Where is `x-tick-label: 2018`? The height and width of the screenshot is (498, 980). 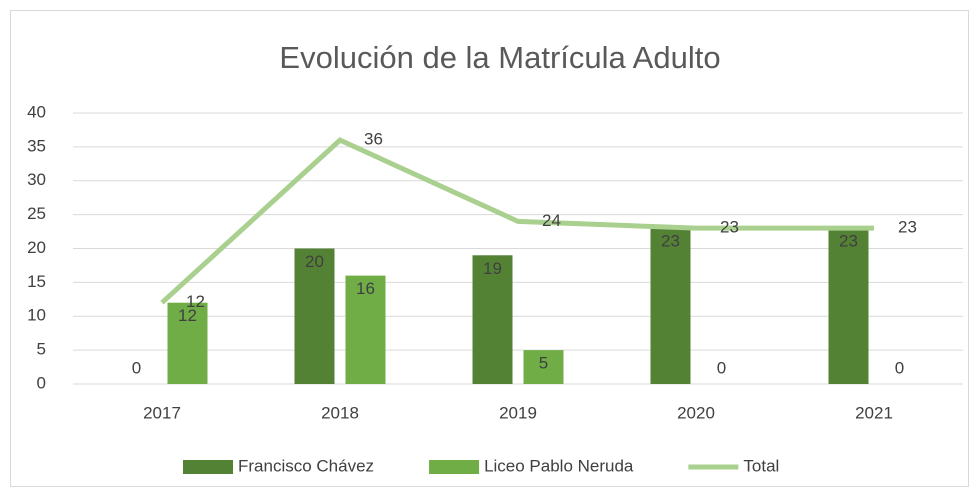
x-tick-label: 2018 is located at coordinates (340, 412).